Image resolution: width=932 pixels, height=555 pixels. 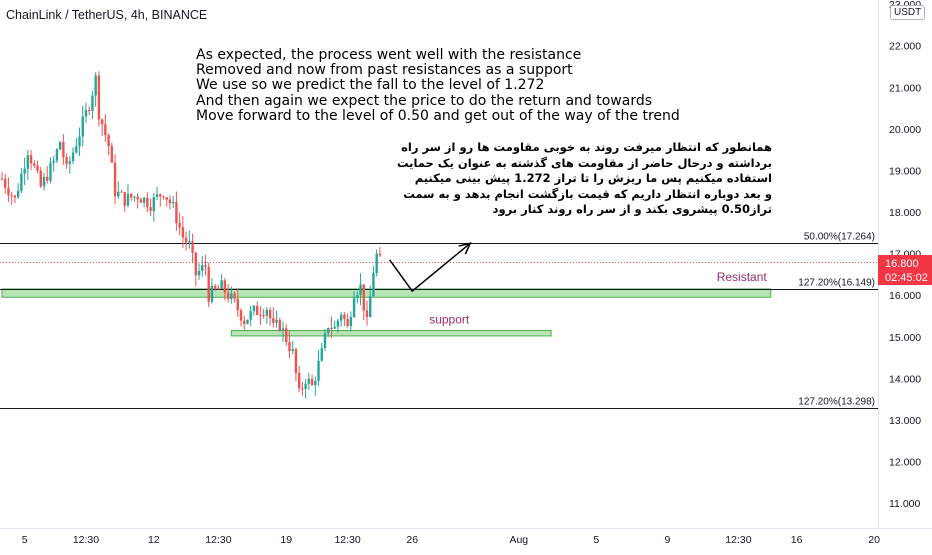 I want to click on time-axis, so click(x=466, y=539).